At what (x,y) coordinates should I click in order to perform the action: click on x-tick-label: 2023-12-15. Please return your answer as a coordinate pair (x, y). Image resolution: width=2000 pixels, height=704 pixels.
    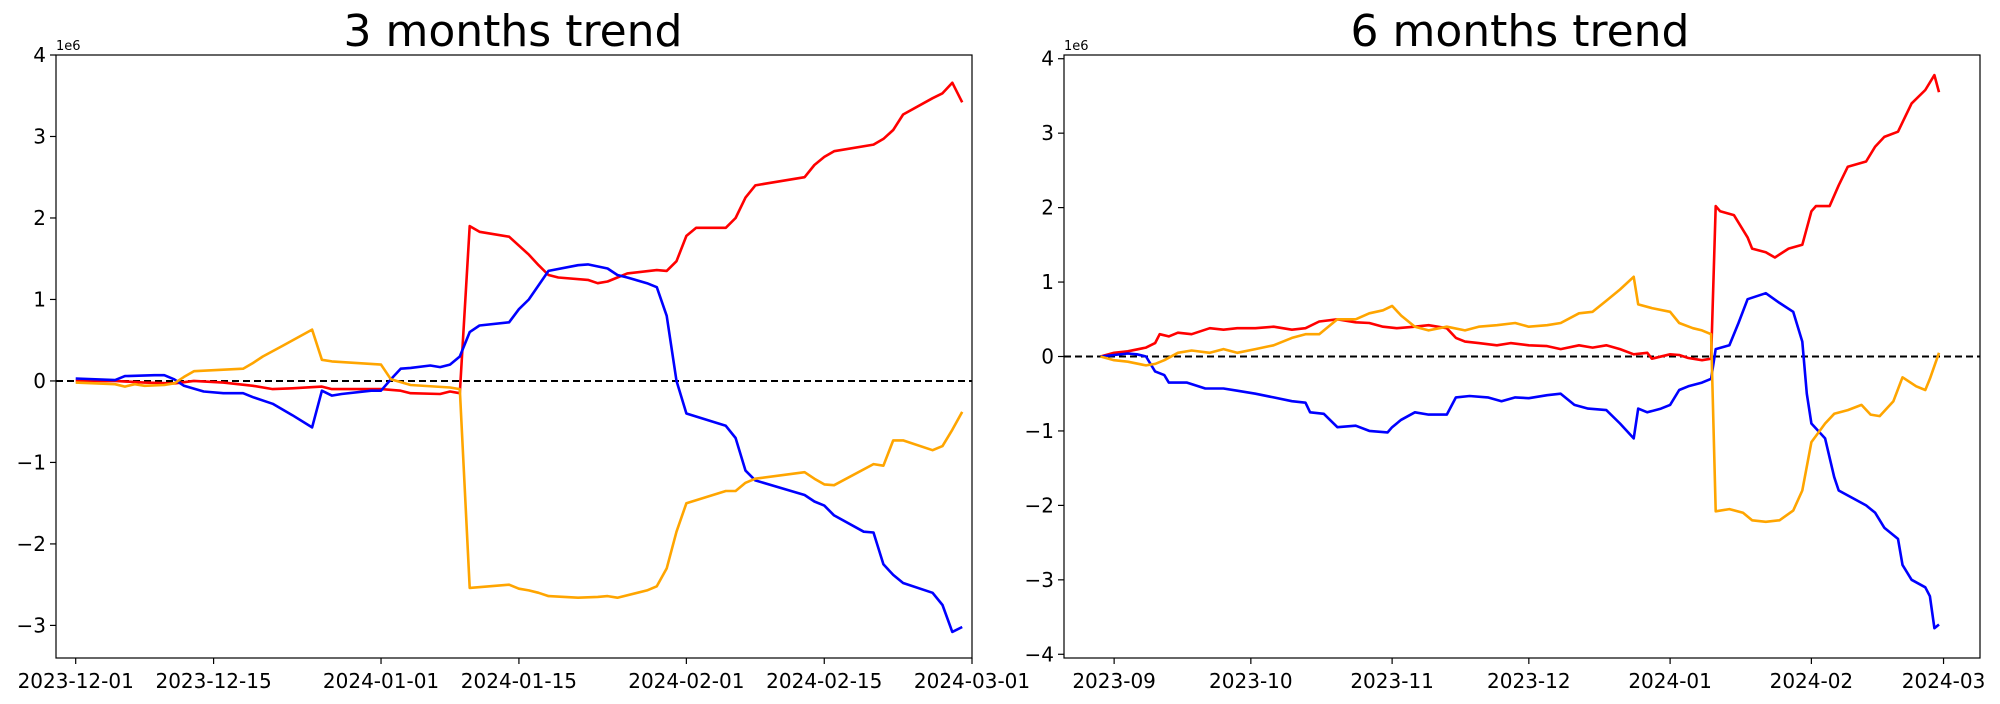
    Looking at the image, I should click on (213, 681).